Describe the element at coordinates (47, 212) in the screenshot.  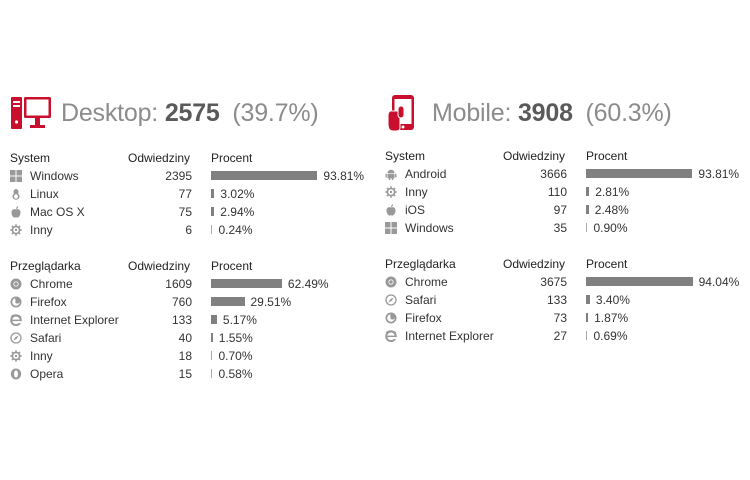
I see `row-label: Mac OS X` at that location.